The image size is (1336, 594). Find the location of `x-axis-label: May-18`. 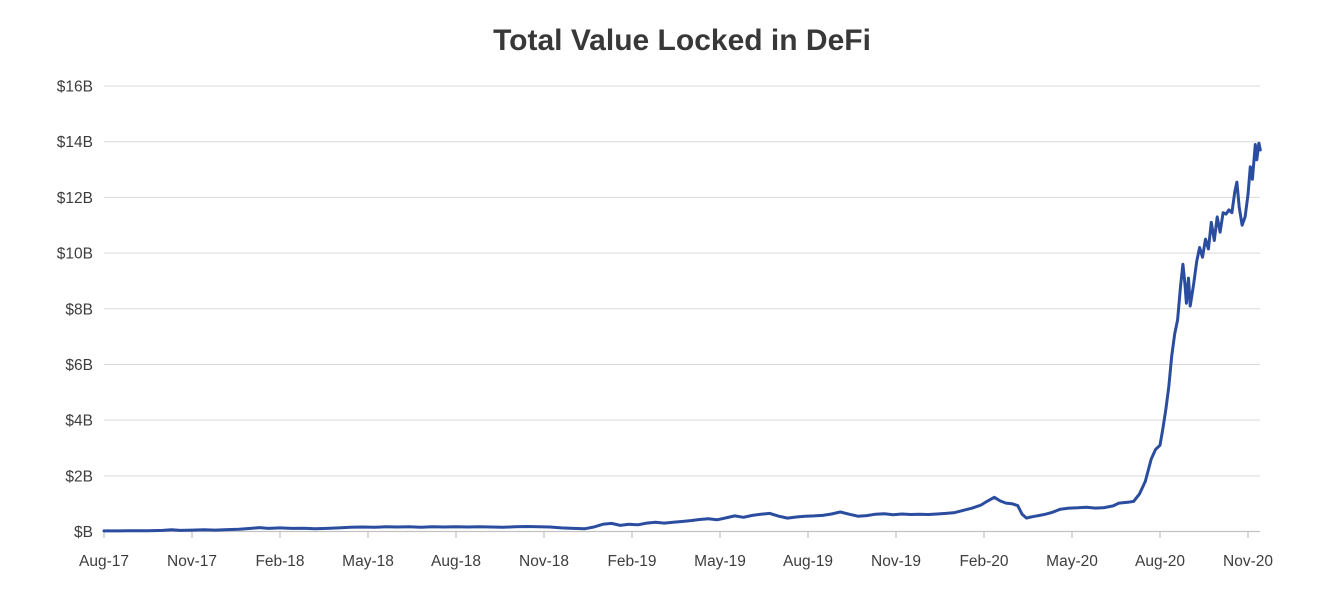

x-axis-label: May-18 is located at coordinates (368, 561).